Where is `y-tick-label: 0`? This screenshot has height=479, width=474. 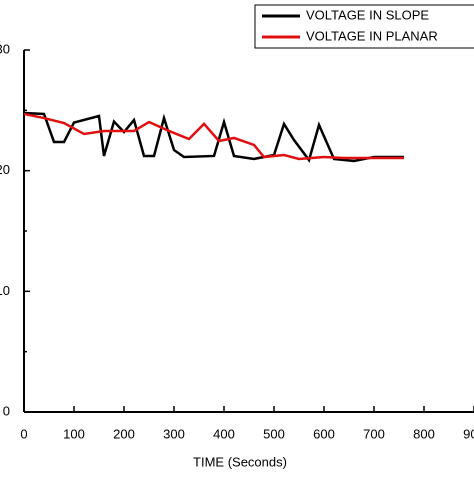
y-tick-label: 0 is located at coordinates (6, 410).